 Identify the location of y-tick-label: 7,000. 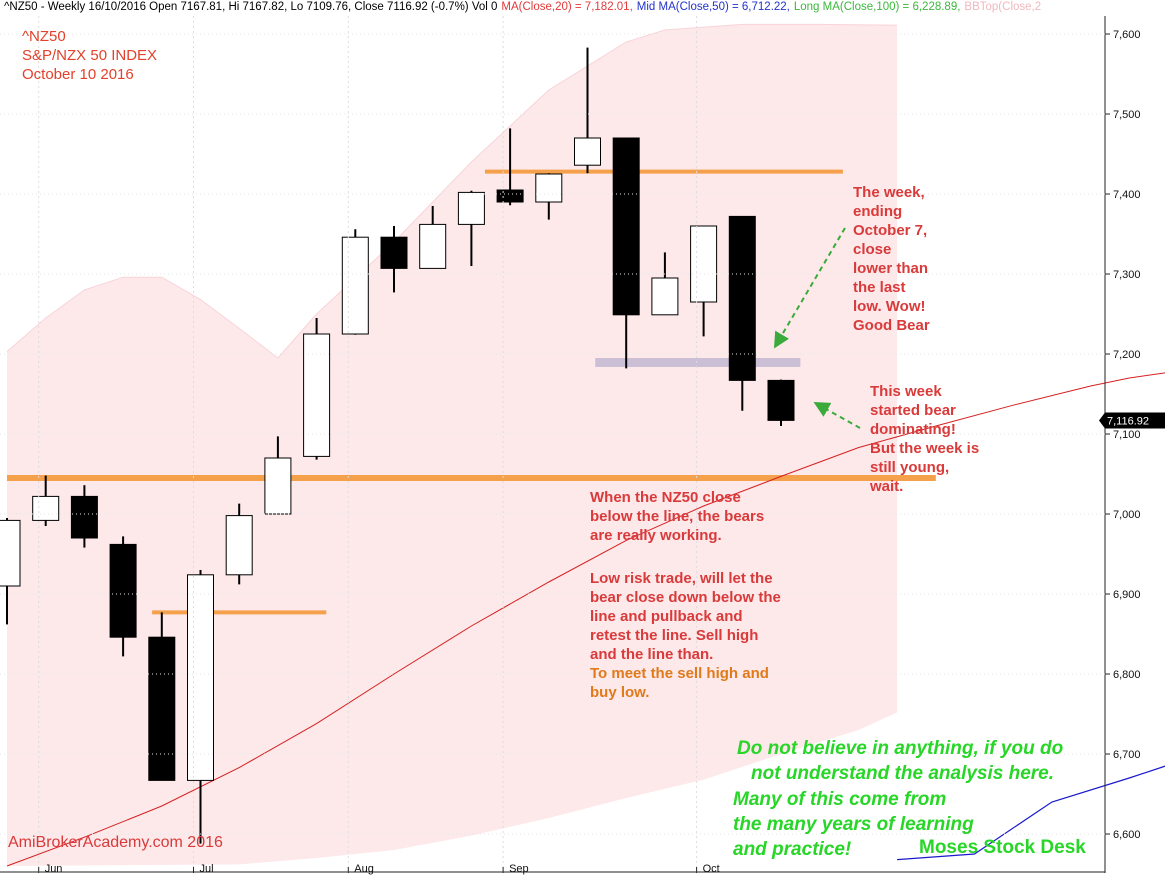
(1127, 515).